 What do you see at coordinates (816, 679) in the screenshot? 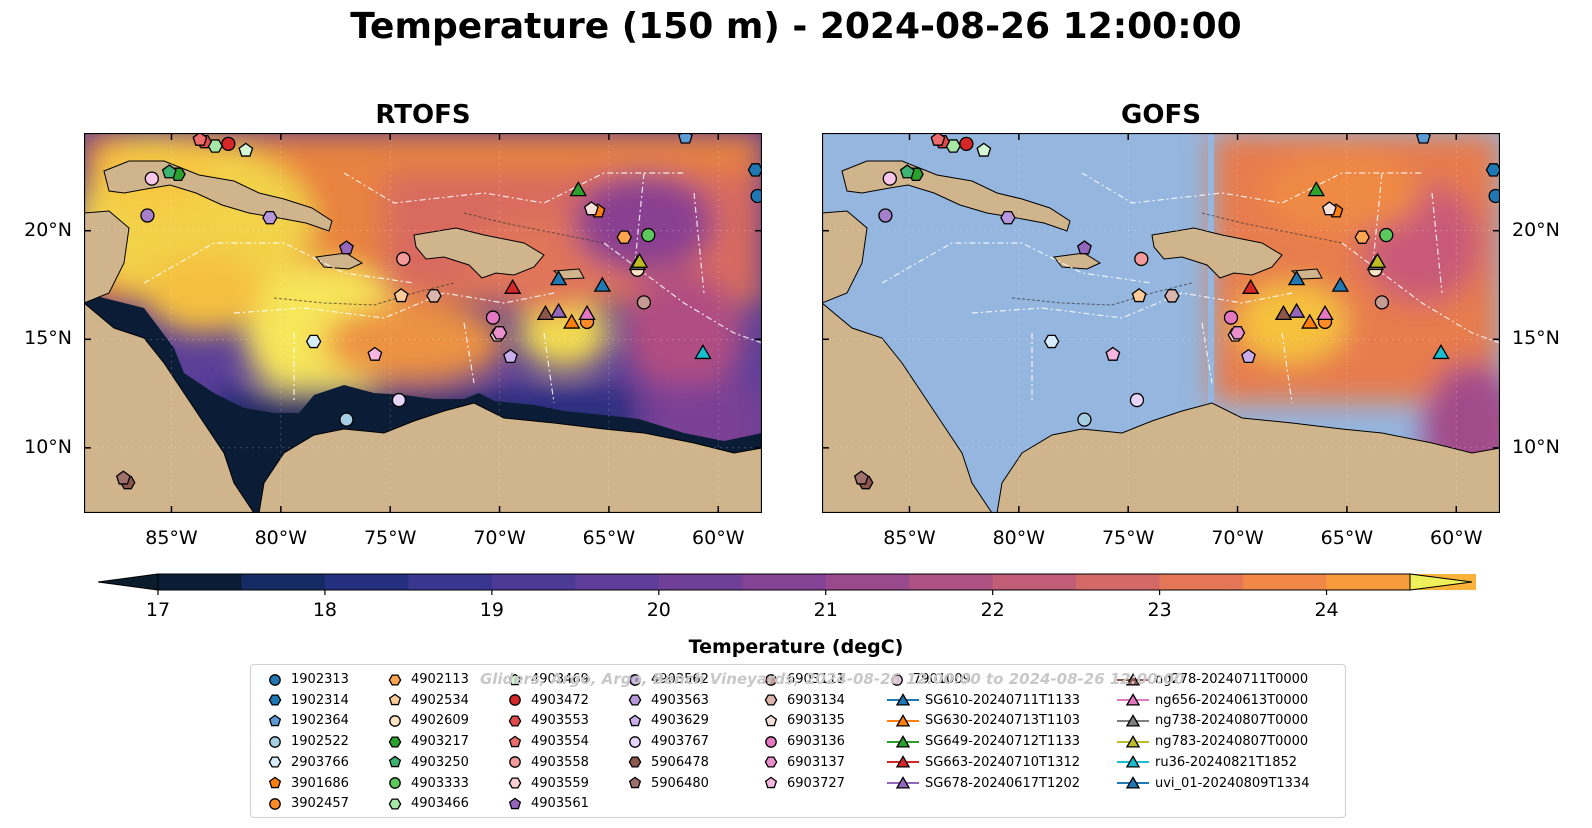
I see `legend-label: 6903111` at bounding box center [816, 679].